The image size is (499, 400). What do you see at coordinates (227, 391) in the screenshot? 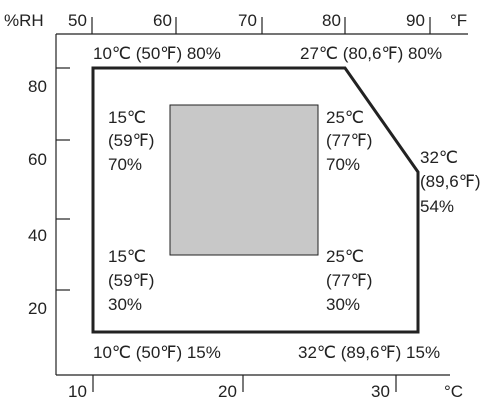
I see `bottom-tick-label-20: 20` at bounding box center [227, 391].